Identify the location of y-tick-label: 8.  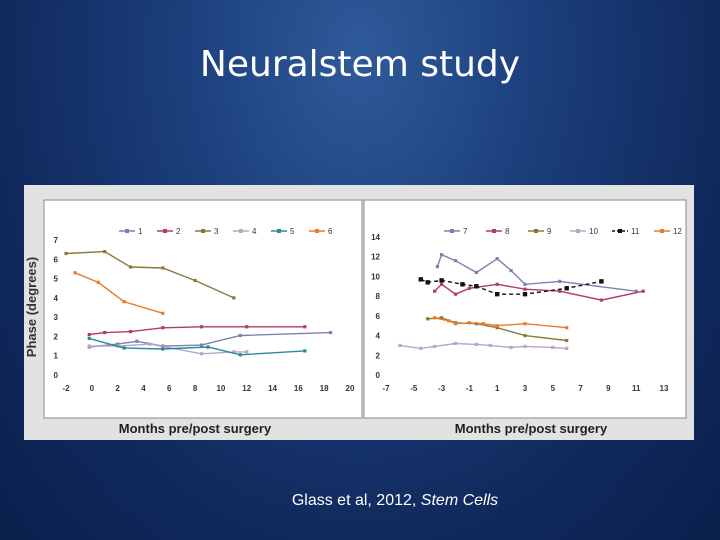
(378, 296).